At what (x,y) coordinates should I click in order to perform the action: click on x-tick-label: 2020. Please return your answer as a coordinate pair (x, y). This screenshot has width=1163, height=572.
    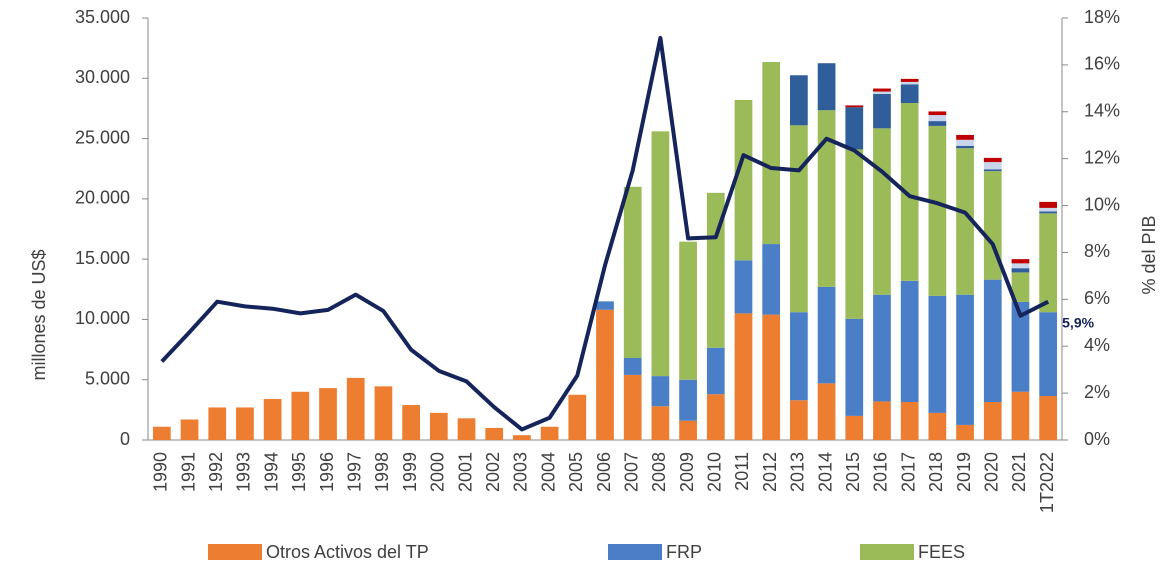
    Looking at the image, I should click on (992, 472).